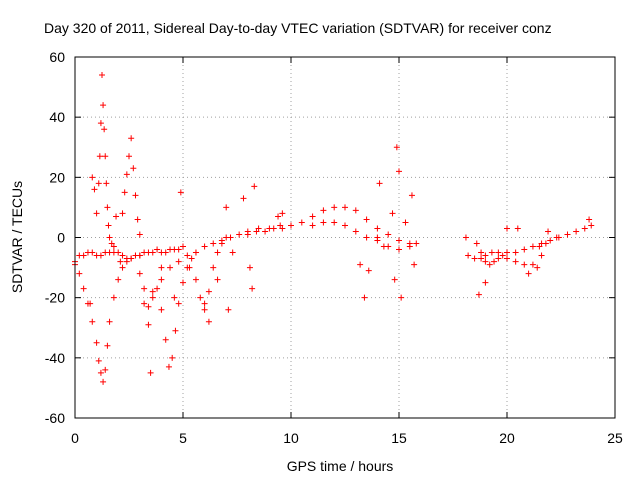 The width and height of the screenshot is (640, 480). I want to click on x-tick-label: 25, so click(615, 438).